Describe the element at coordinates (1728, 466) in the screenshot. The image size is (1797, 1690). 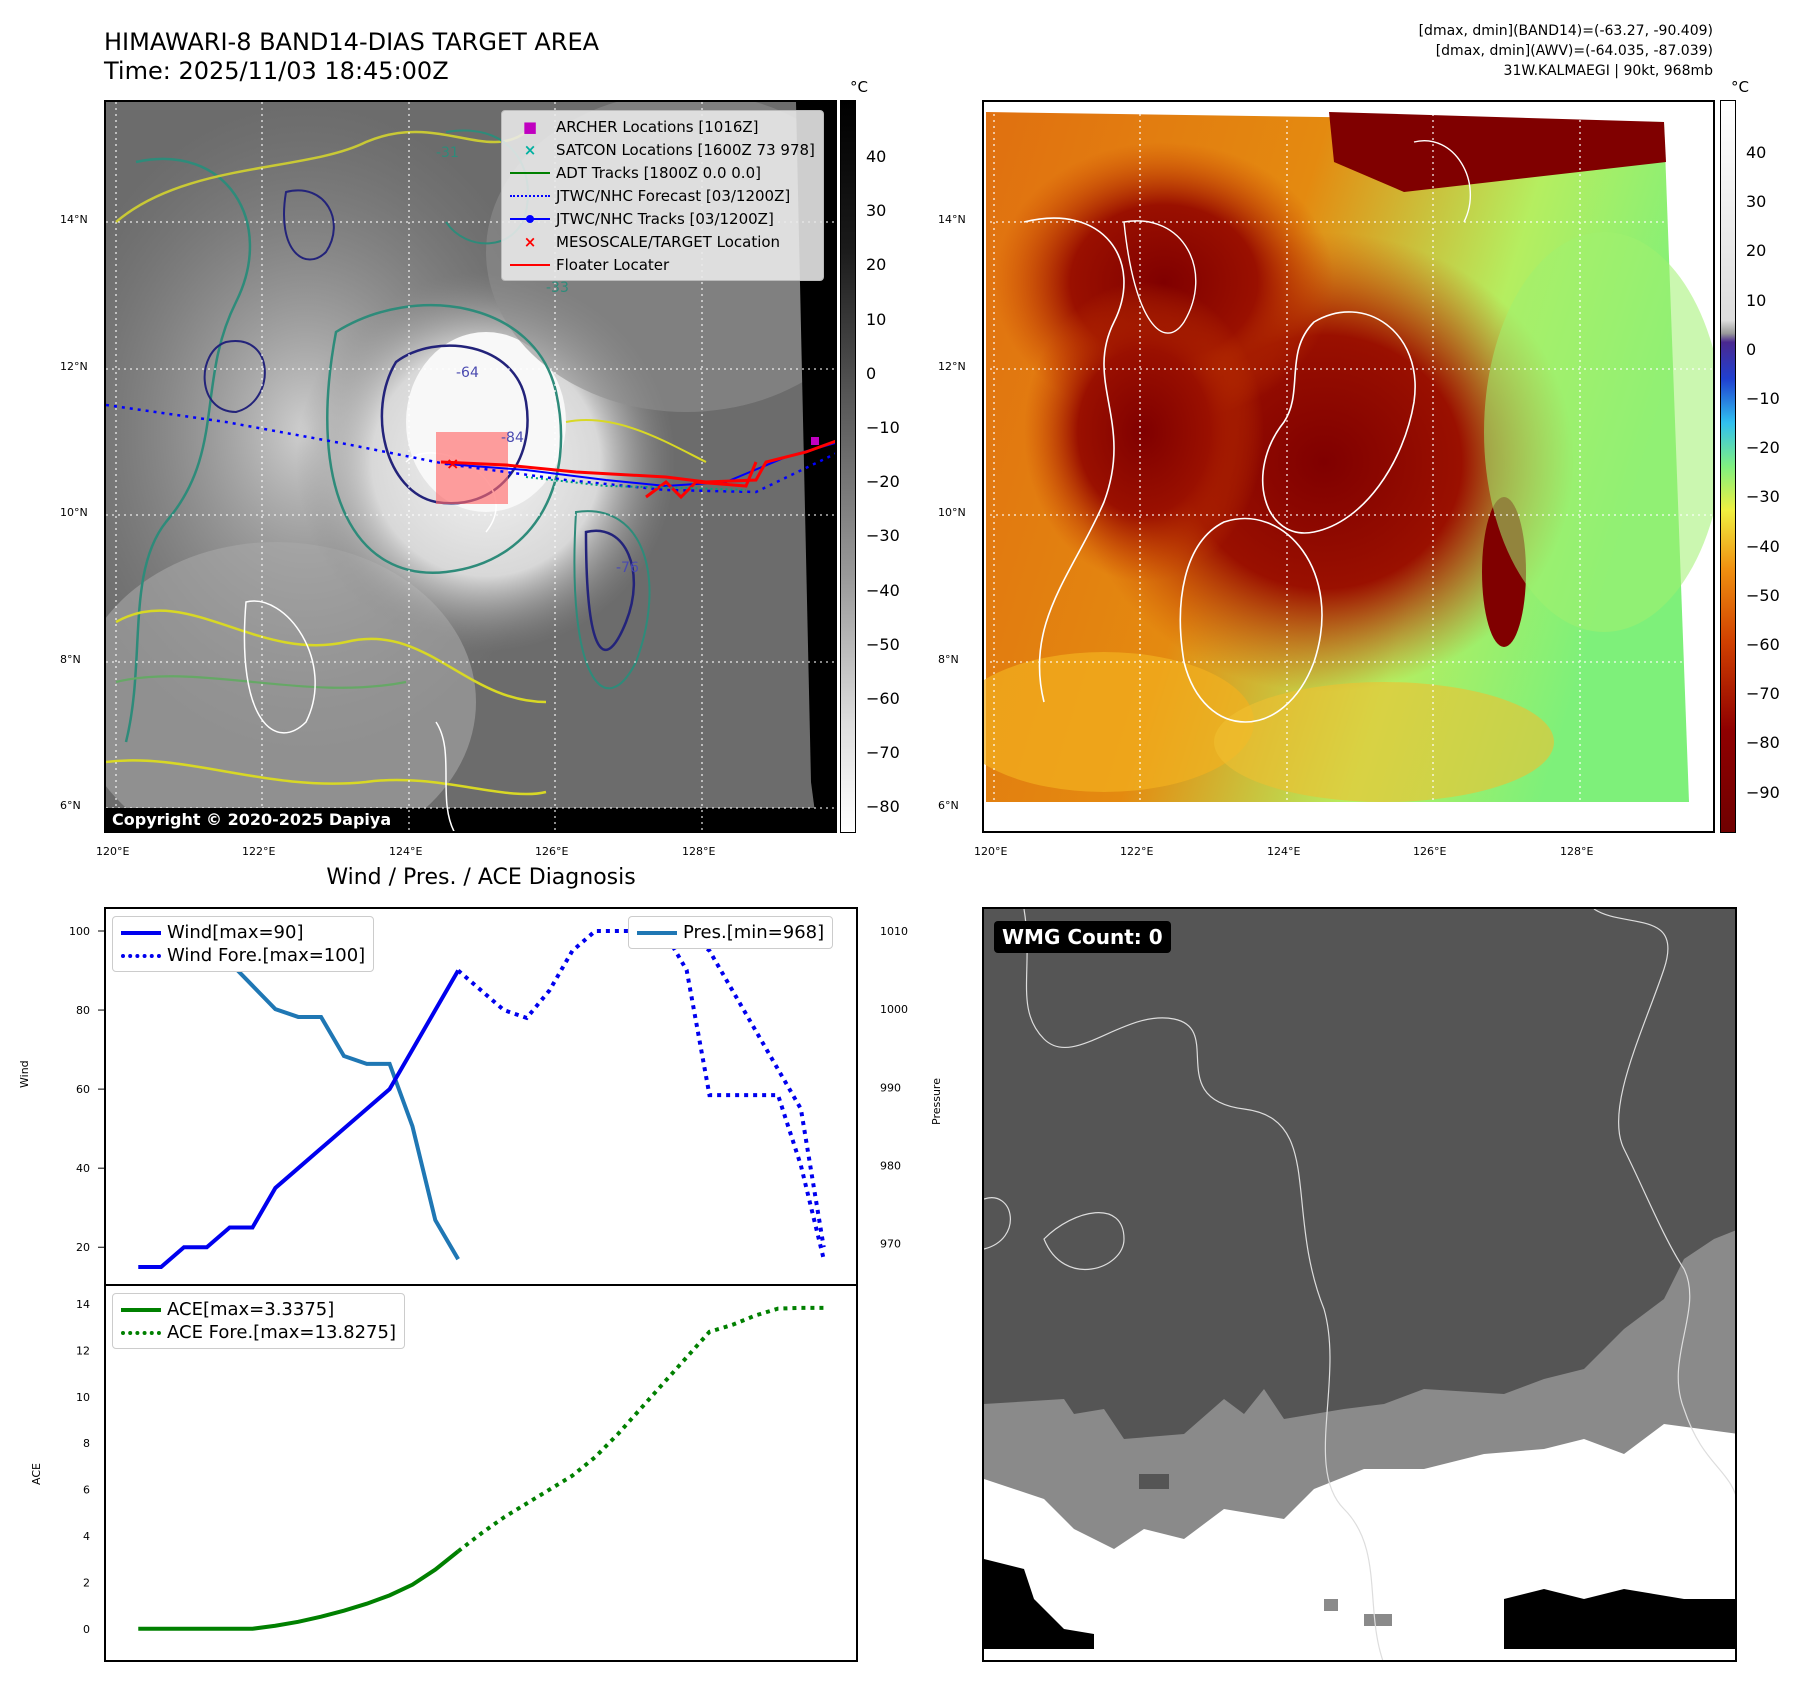
I see `awv-colorbar` at that location.